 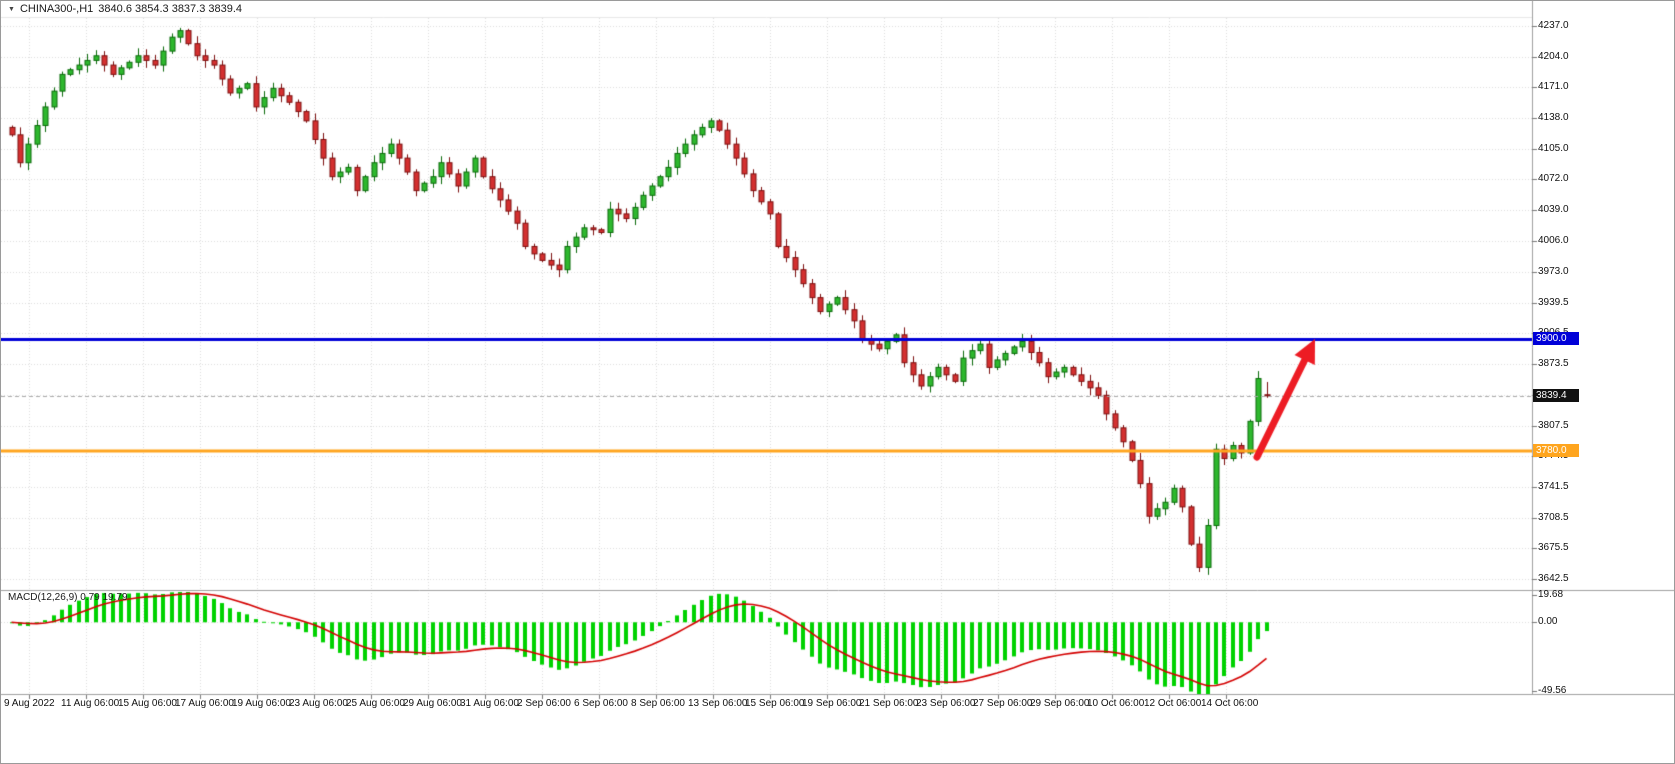 What do you see at coordinates (1556, 395) in the screenshot?
I see `price-badge-current: 3839.4` at bounding box center [1556, 395].